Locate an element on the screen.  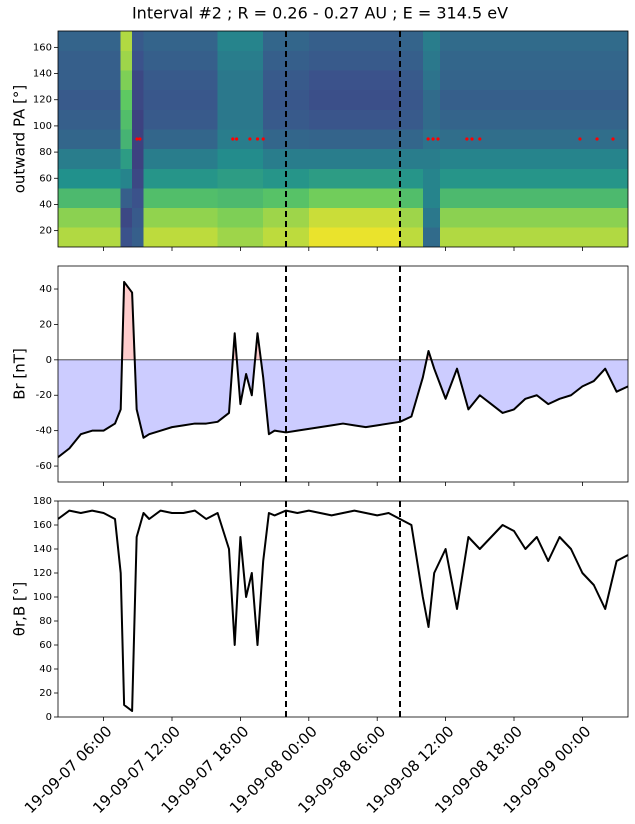
y-axis-label: θr,B [°] is located at coordinates (20, 609).